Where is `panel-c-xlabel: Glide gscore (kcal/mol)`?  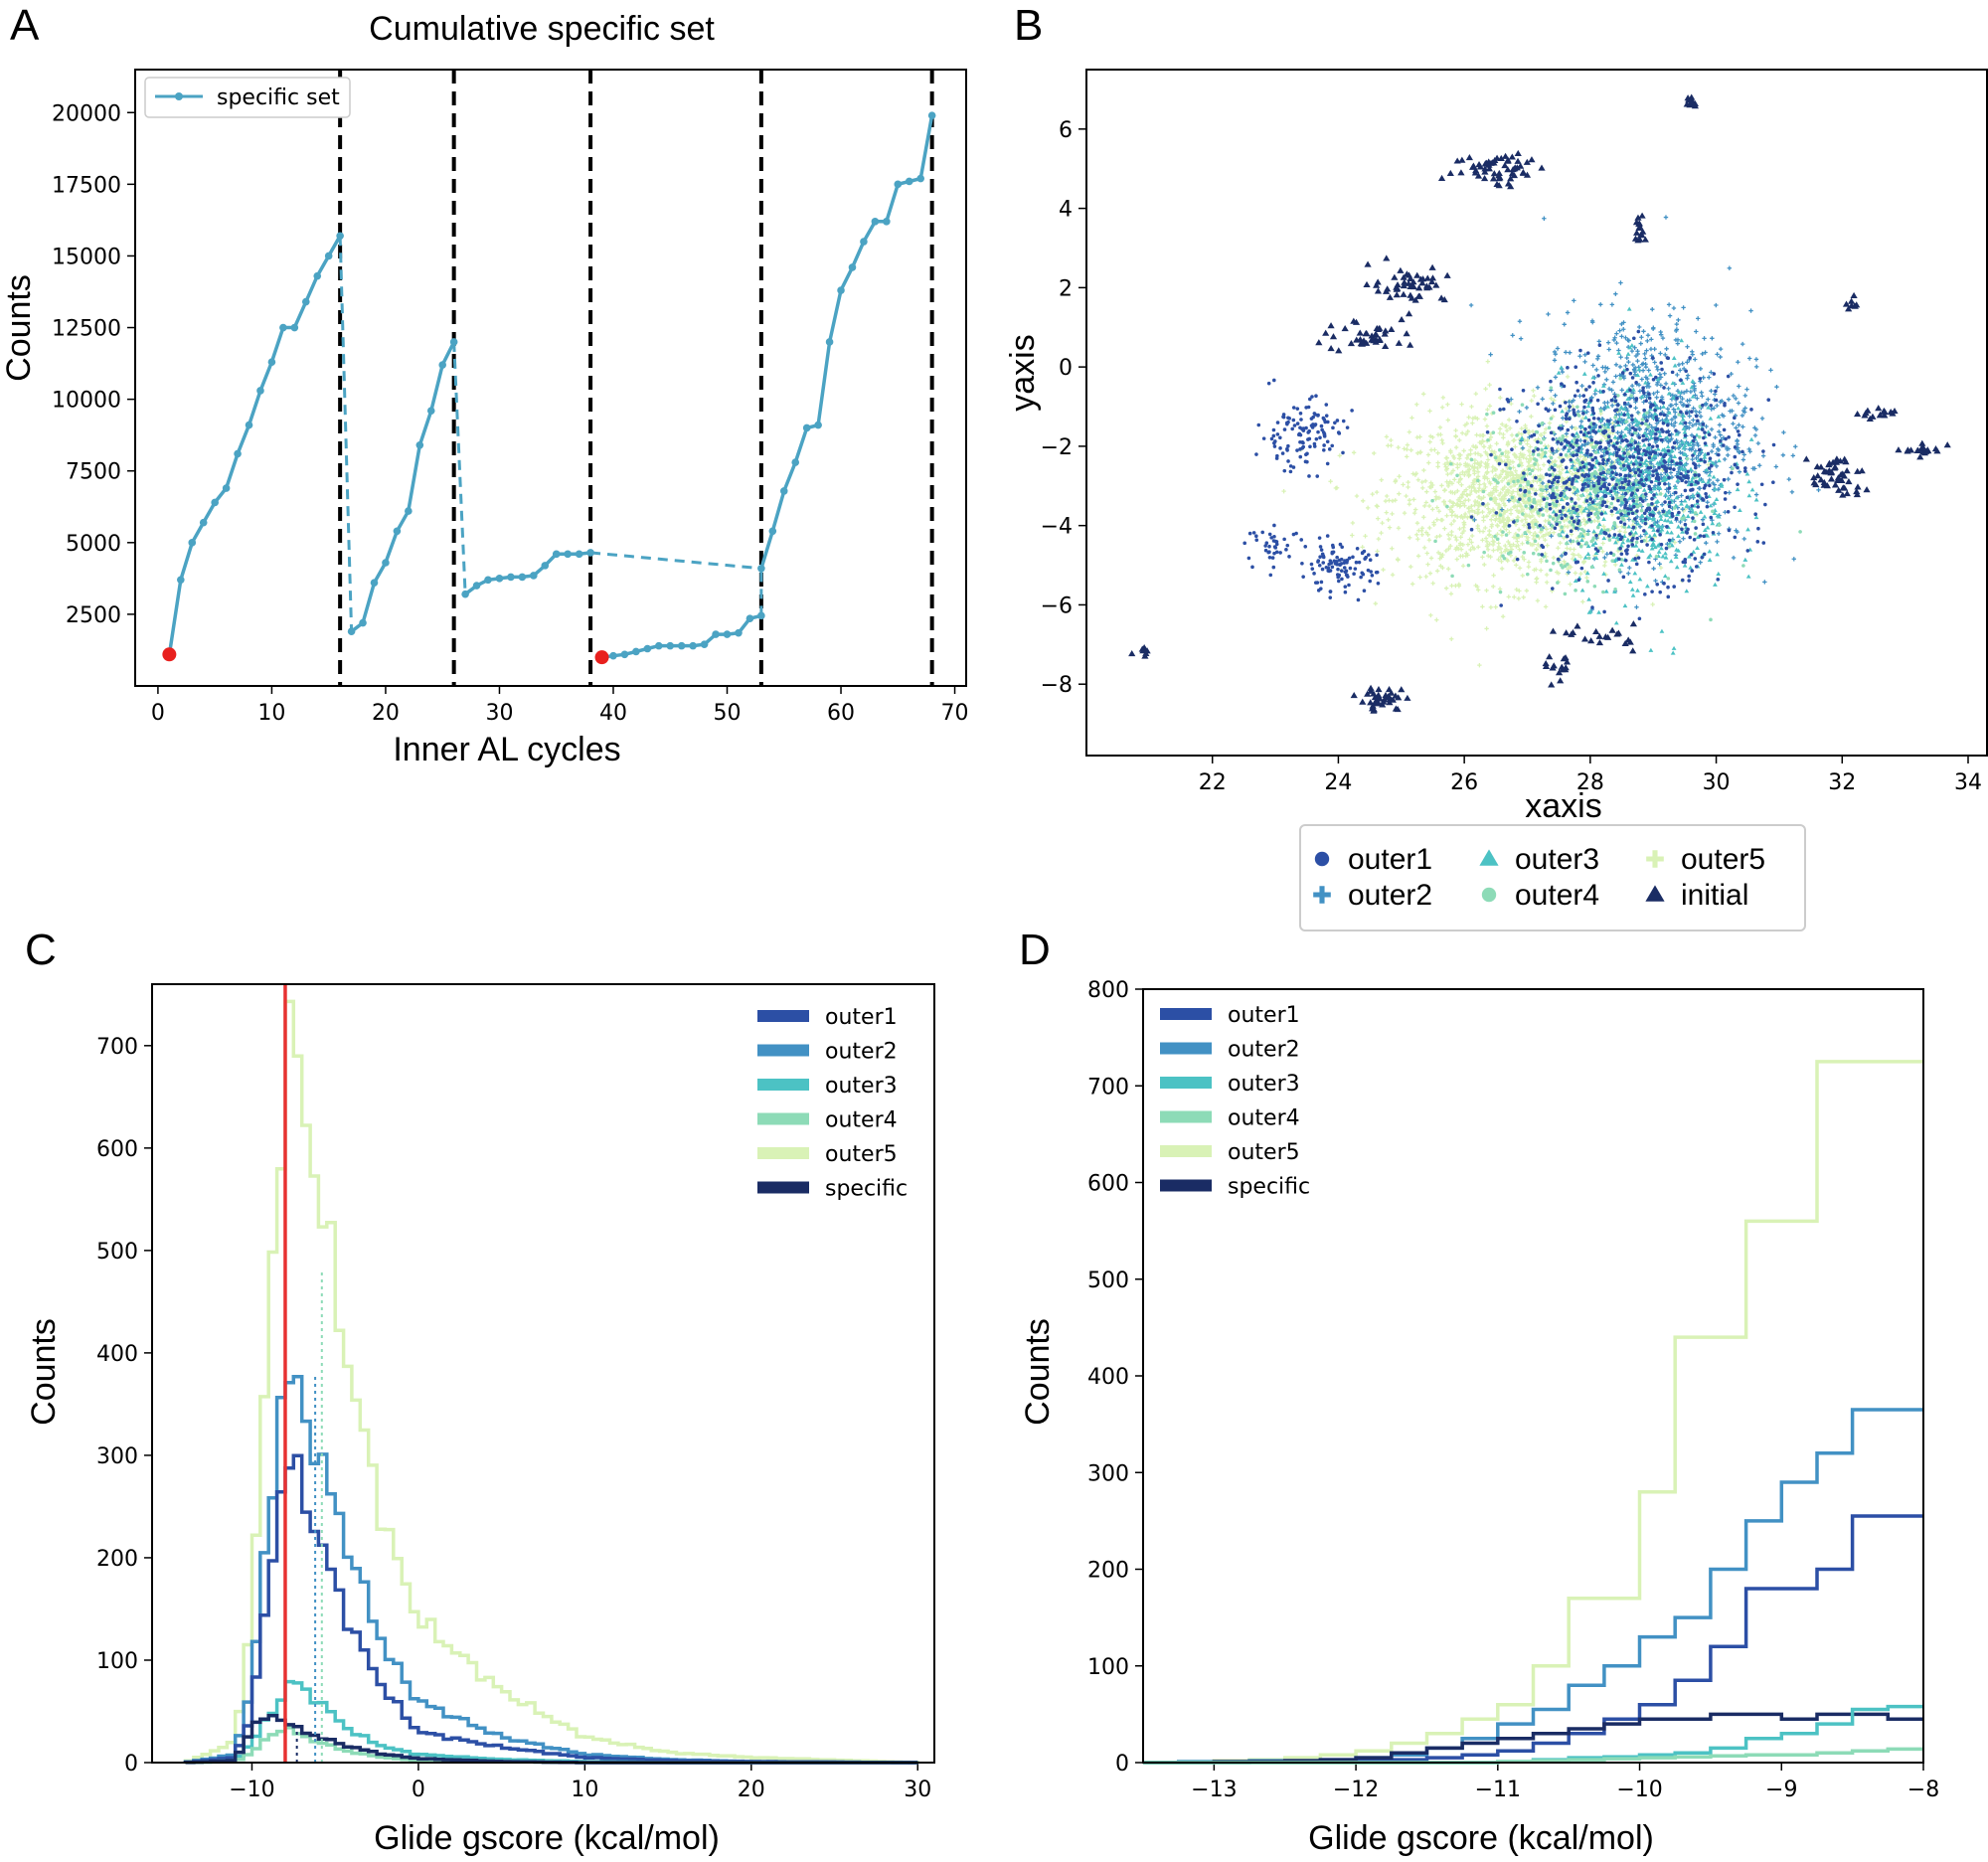
panel-c-xlabel: Glide gscore (kcal/mol) is located at coordinates (547, 1838).